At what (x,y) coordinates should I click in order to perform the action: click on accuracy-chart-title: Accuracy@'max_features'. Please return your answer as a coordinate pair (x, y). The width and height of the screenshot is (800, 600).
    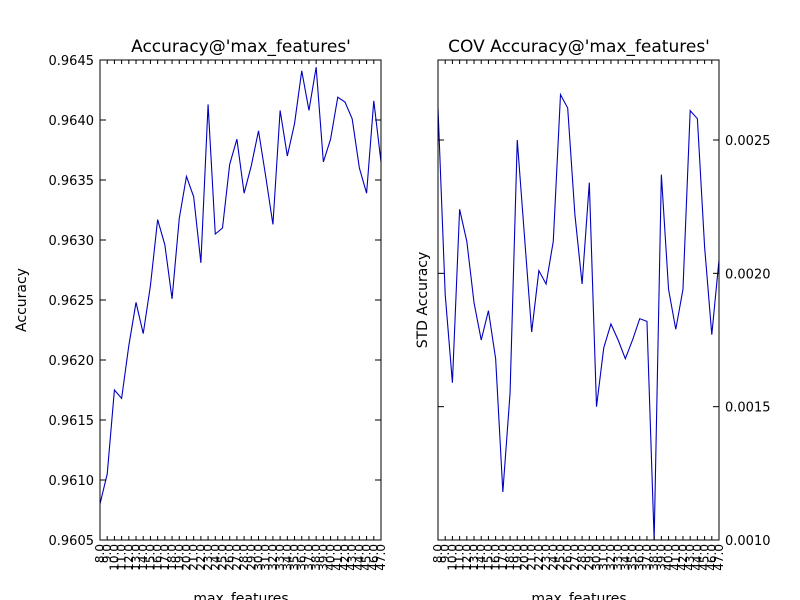
    Looking at the image, I should click on (241, 47).